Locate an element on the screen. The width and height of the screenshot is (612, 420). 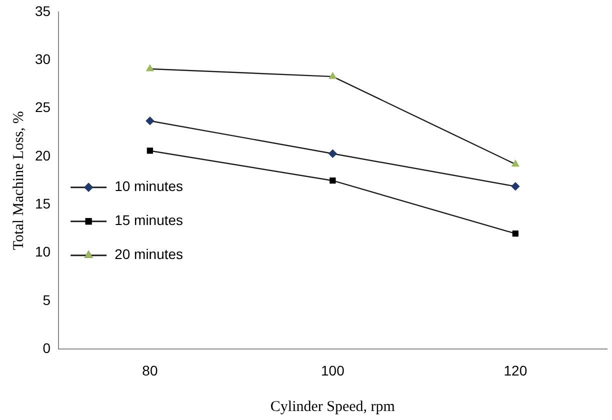
x-tick-label: 120 is located at coordinates (516, 370).